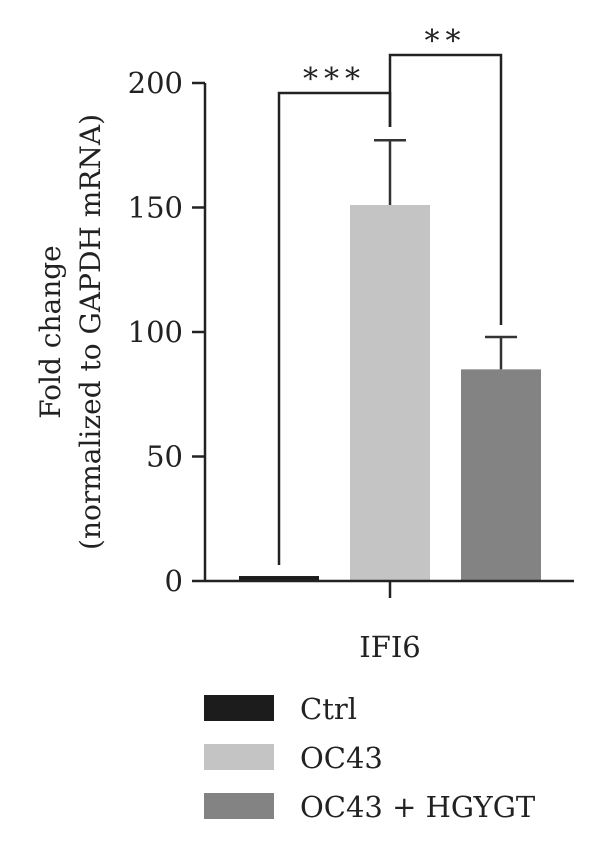  Describe the element at coordinates (90, 332) in the screenshot. I see `y-axis-title-line2: (normalized to GAPDH mRNA)` at that location.